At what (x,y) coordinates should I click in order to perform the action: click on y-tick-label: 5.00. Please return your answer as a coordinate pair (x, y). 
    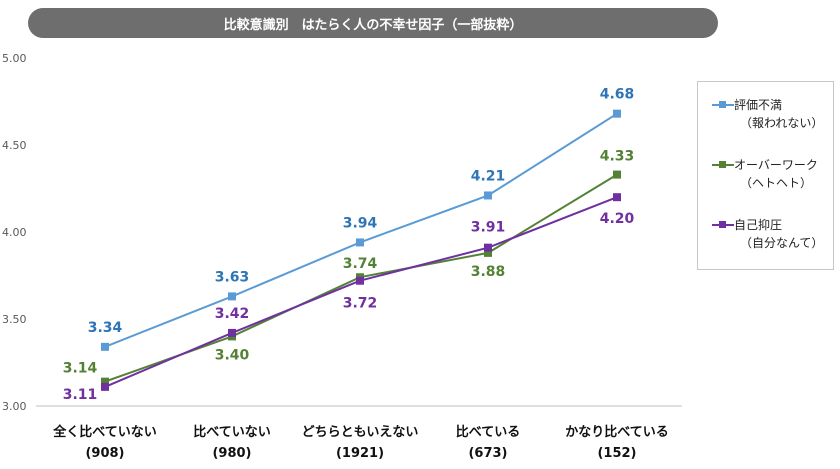
    Looking at the image, I should click on (14, 58).